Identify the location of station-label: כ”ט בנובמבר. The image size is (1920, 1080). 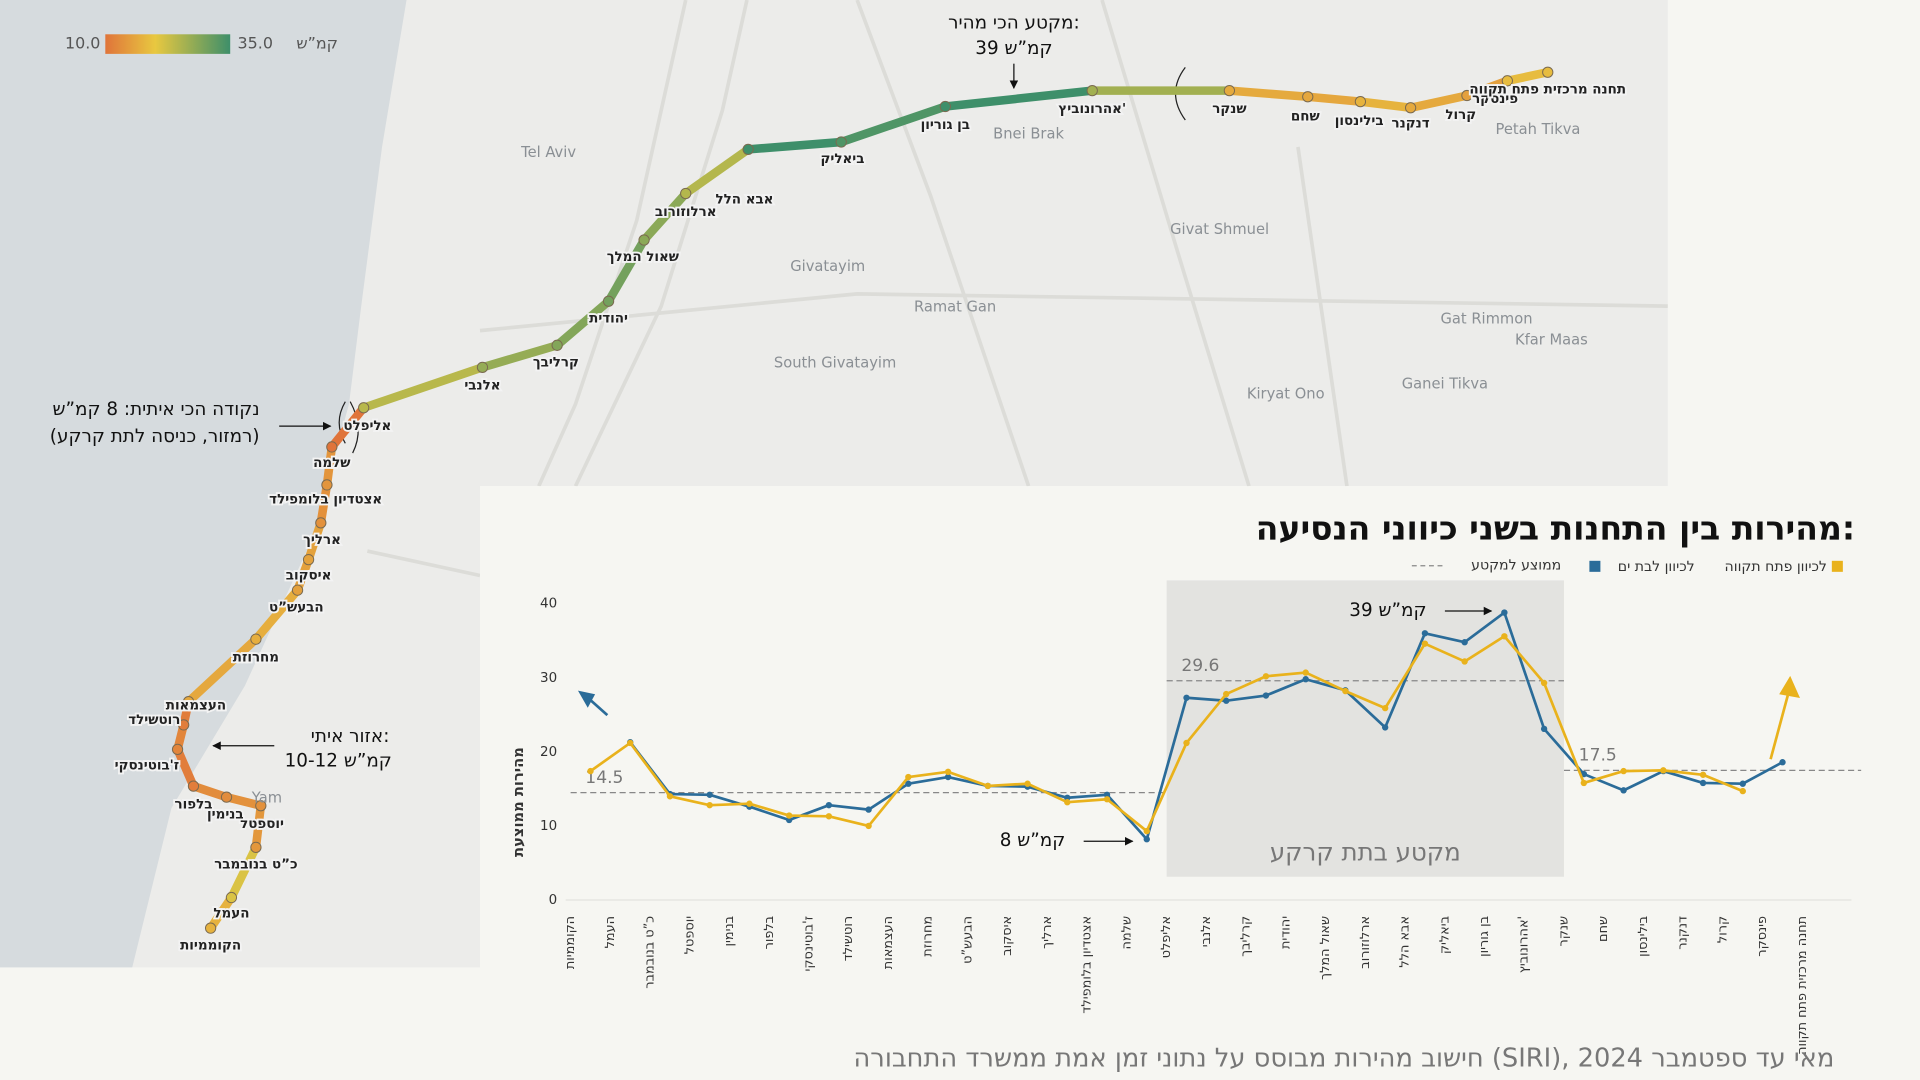
(255, 864).